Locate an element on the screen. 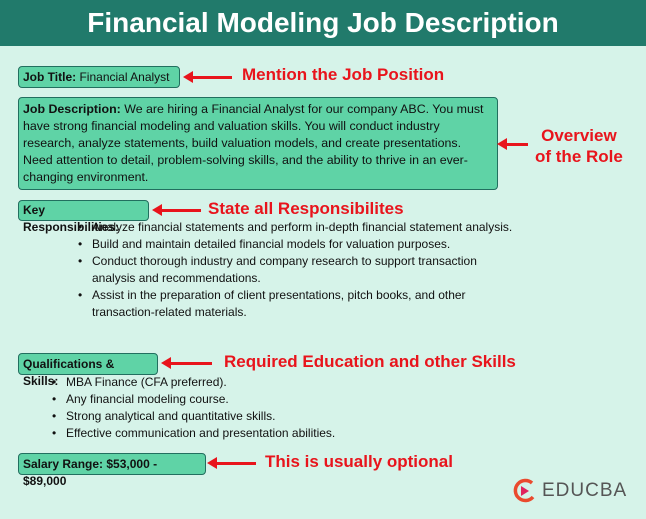  key-responsibilities-box: Key Responsibilities: is located at coordinates (83, 217).